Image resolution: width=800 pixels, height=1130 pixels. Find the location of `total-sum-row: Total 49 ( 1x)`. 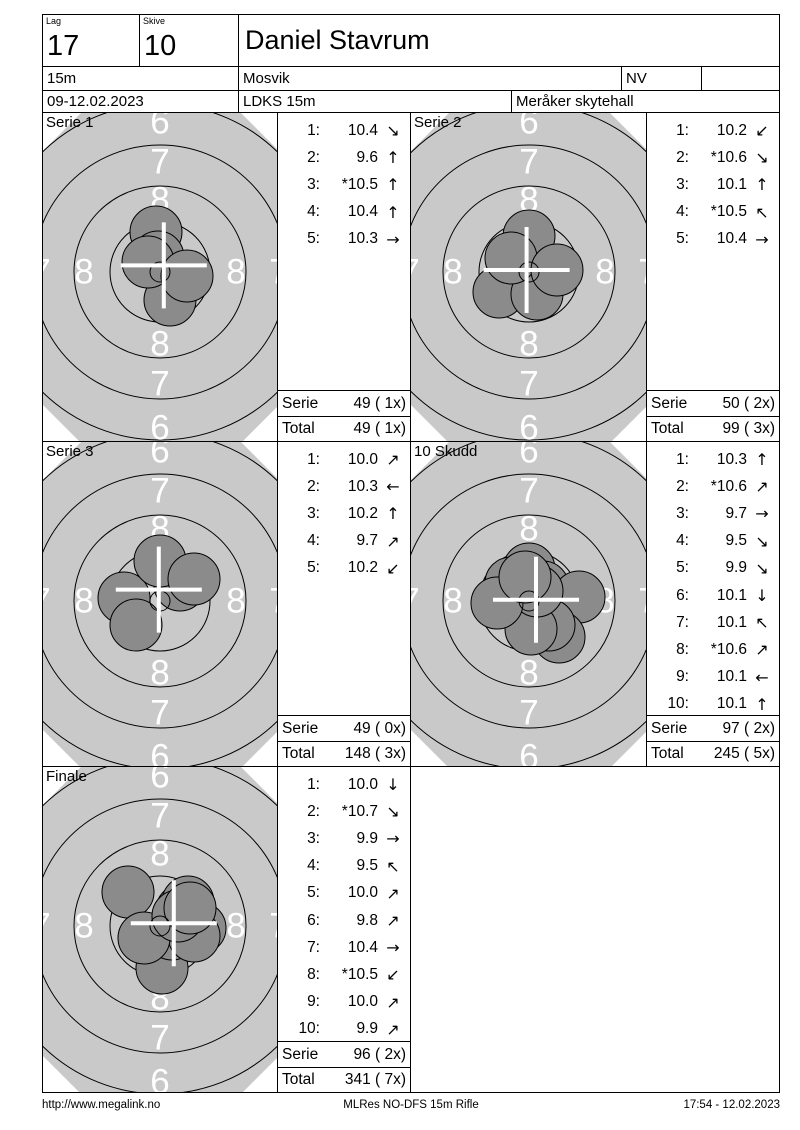

total-sum-row: Total 49 ( 1x) is located at coordinates (344, 428).